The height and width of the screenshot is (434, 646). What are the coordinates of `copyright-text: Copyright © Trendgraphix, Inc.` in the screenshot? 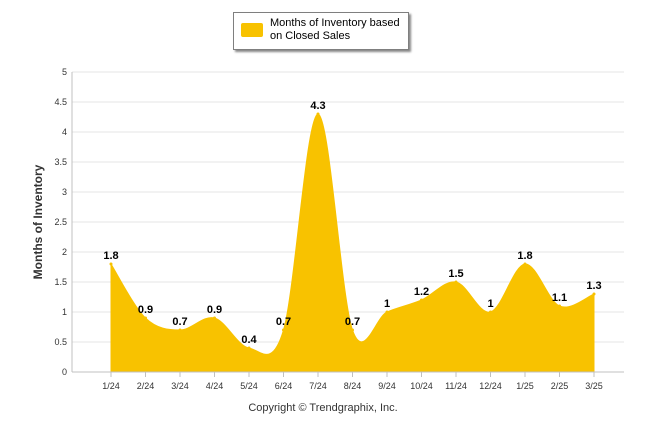 It's located at (323, 408).